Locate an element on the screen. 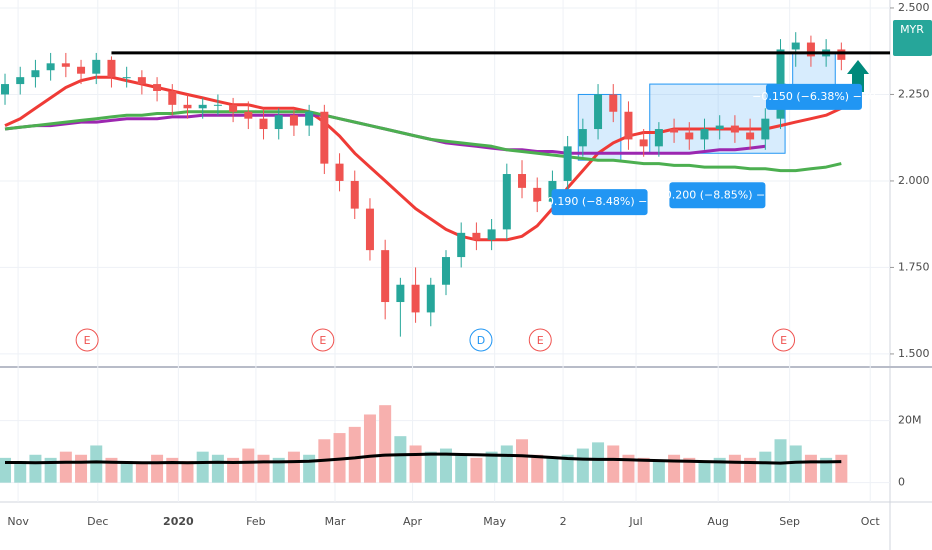  measure-label: −0.150 (−6.38%) −30 is located at coordinates (814, 96).